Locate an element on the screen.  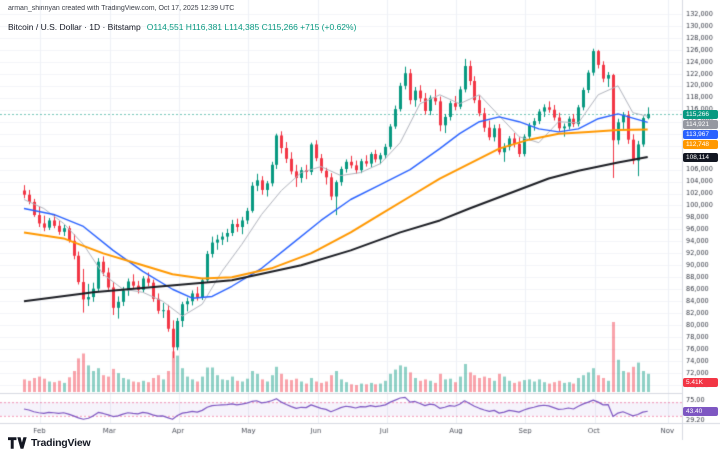
symbol-title: Bitcoin / U.S. Dollar · 1D · Bitstamp is located at coordinates (74, 27).